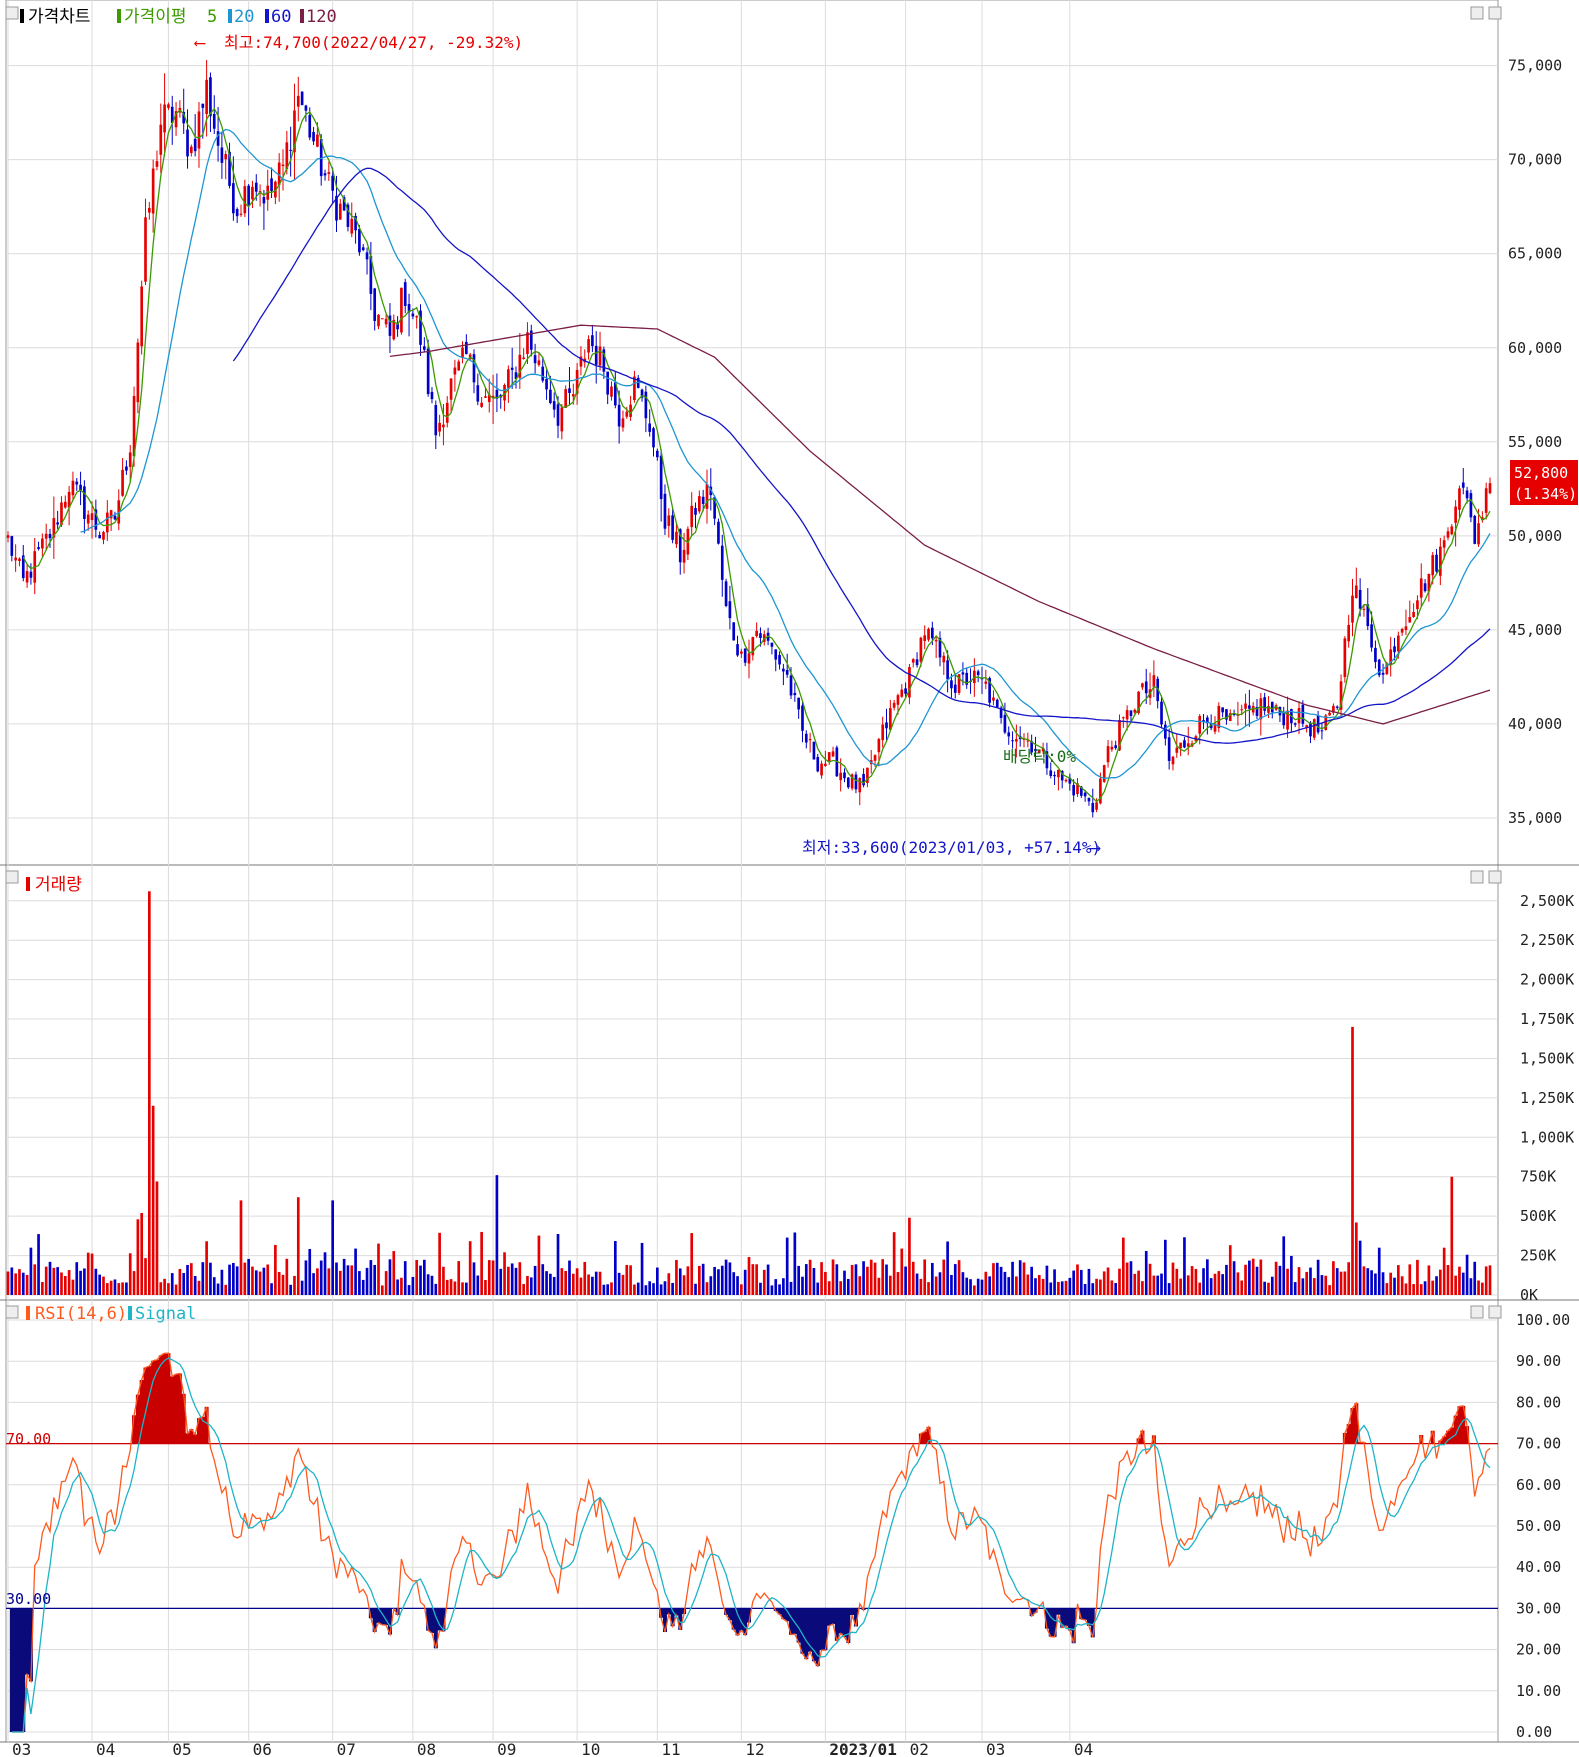  What do you see at coordinates (81, 1314) in the screenshot?
I see `legend-rsi: RSI(14,6)` at bounding box center [81, 1314].